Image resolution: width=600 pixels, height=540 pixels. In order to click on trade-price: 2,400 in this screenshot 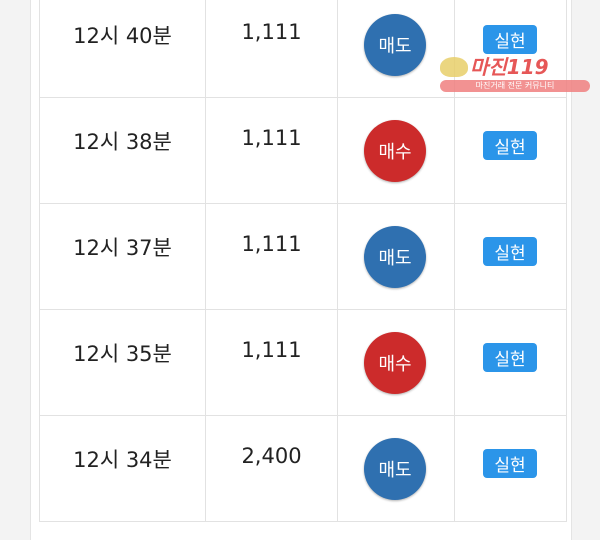, I will do `click(271, 456)`.